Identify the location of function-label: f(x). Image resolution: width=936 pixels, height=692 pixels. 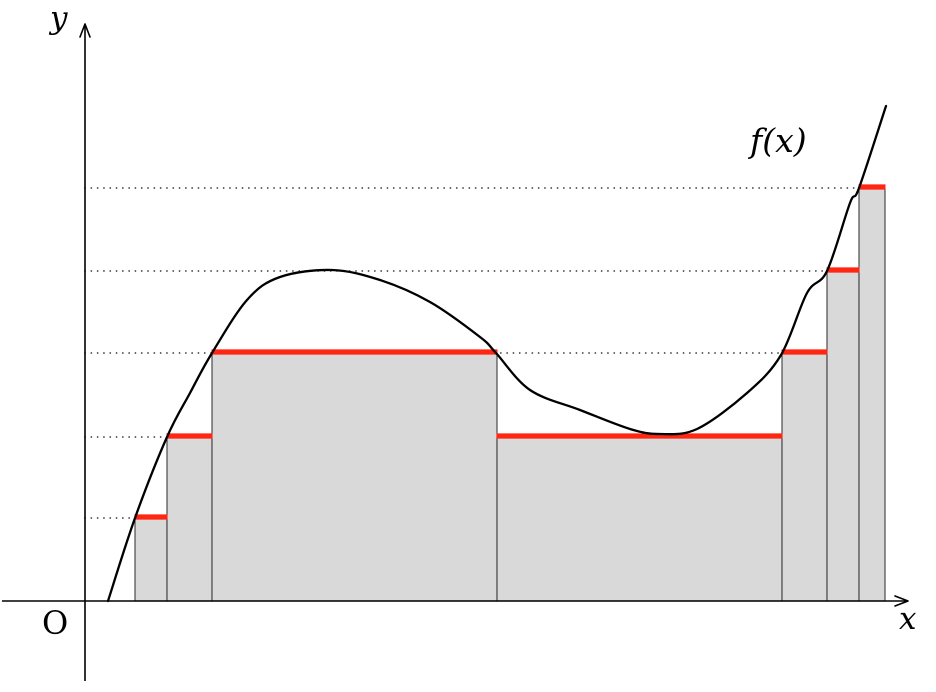
(778, 140).